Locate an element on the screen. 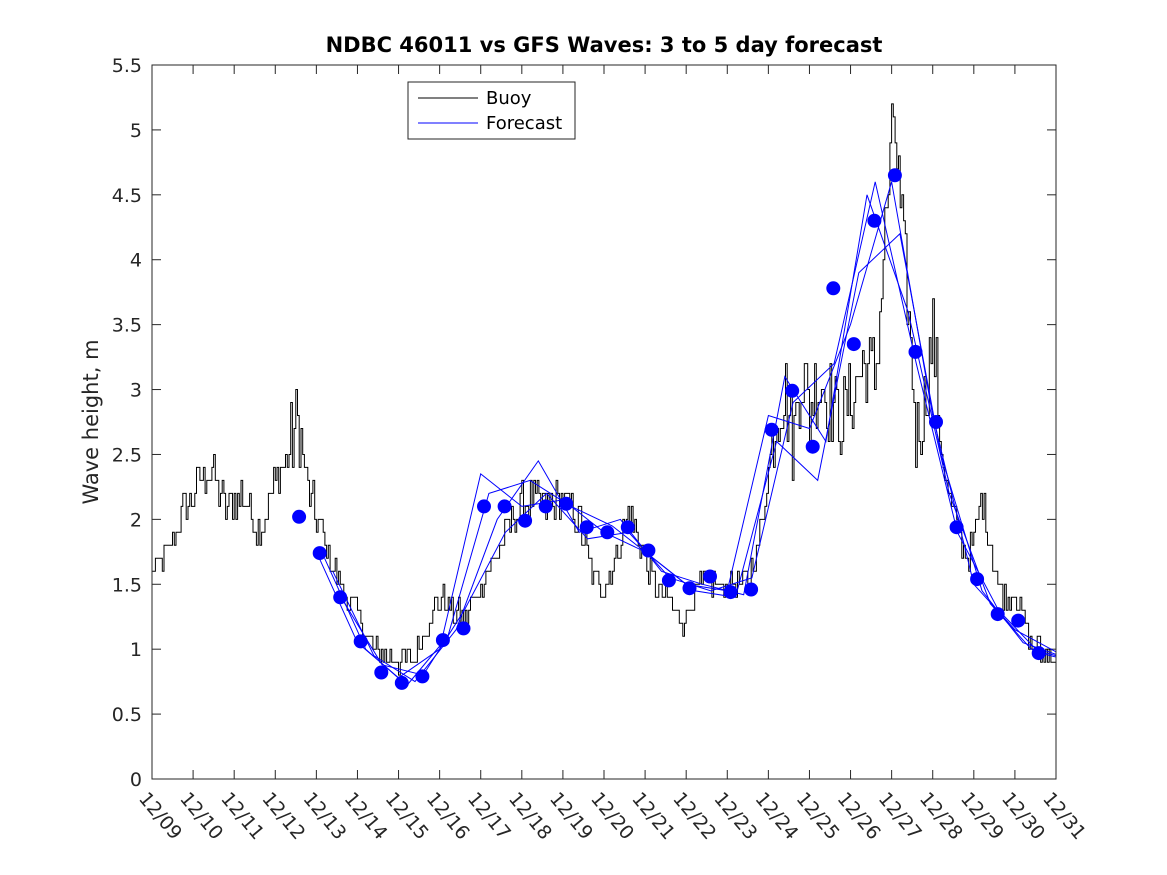 The height and width of the screenshot is (875, 1167). y-tick-label: 0 is located at coordinates (136, 780).